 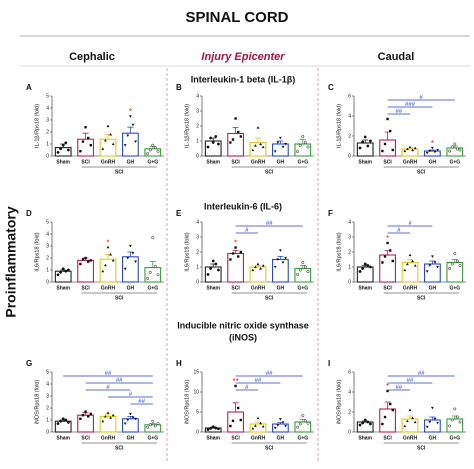 What do you see at coordinates (247, 231) in the screenshot?
I see `significance-label: #` at bounding box center [247, 231].